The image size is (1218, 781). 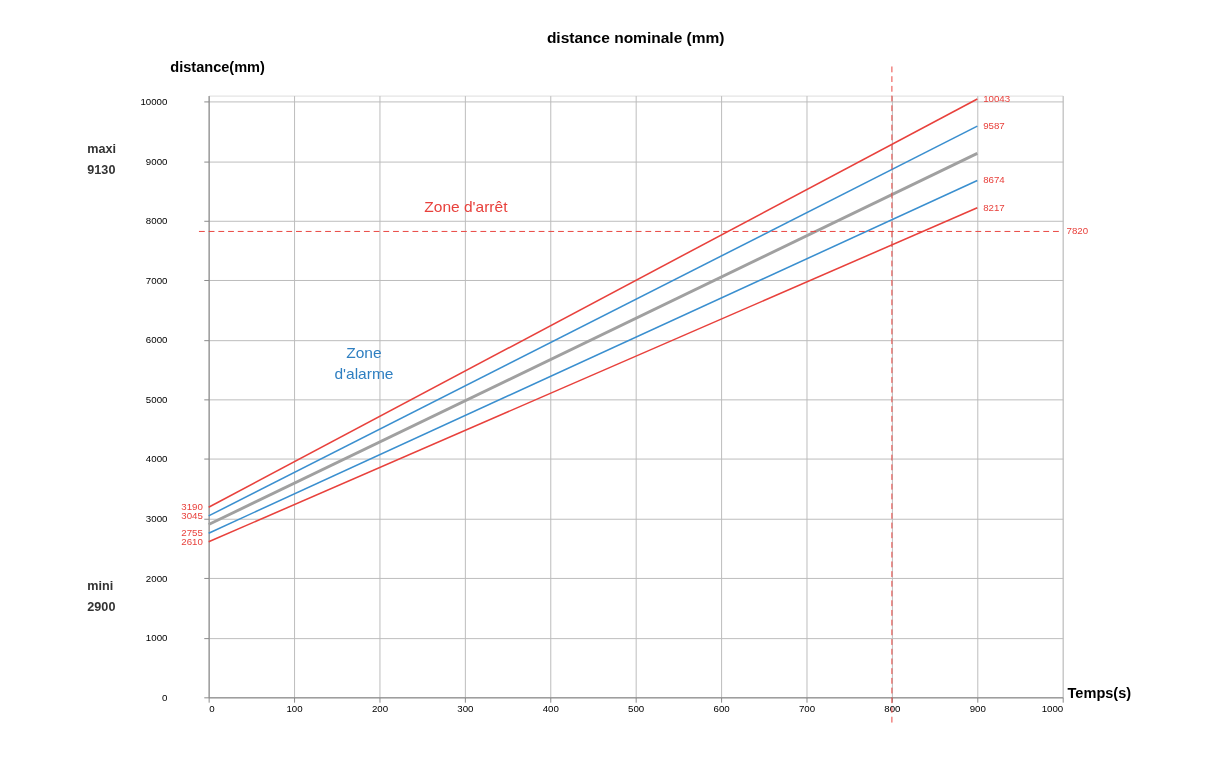 I want to click on x-tick-label: 1000, so click(x=1052, y=709).